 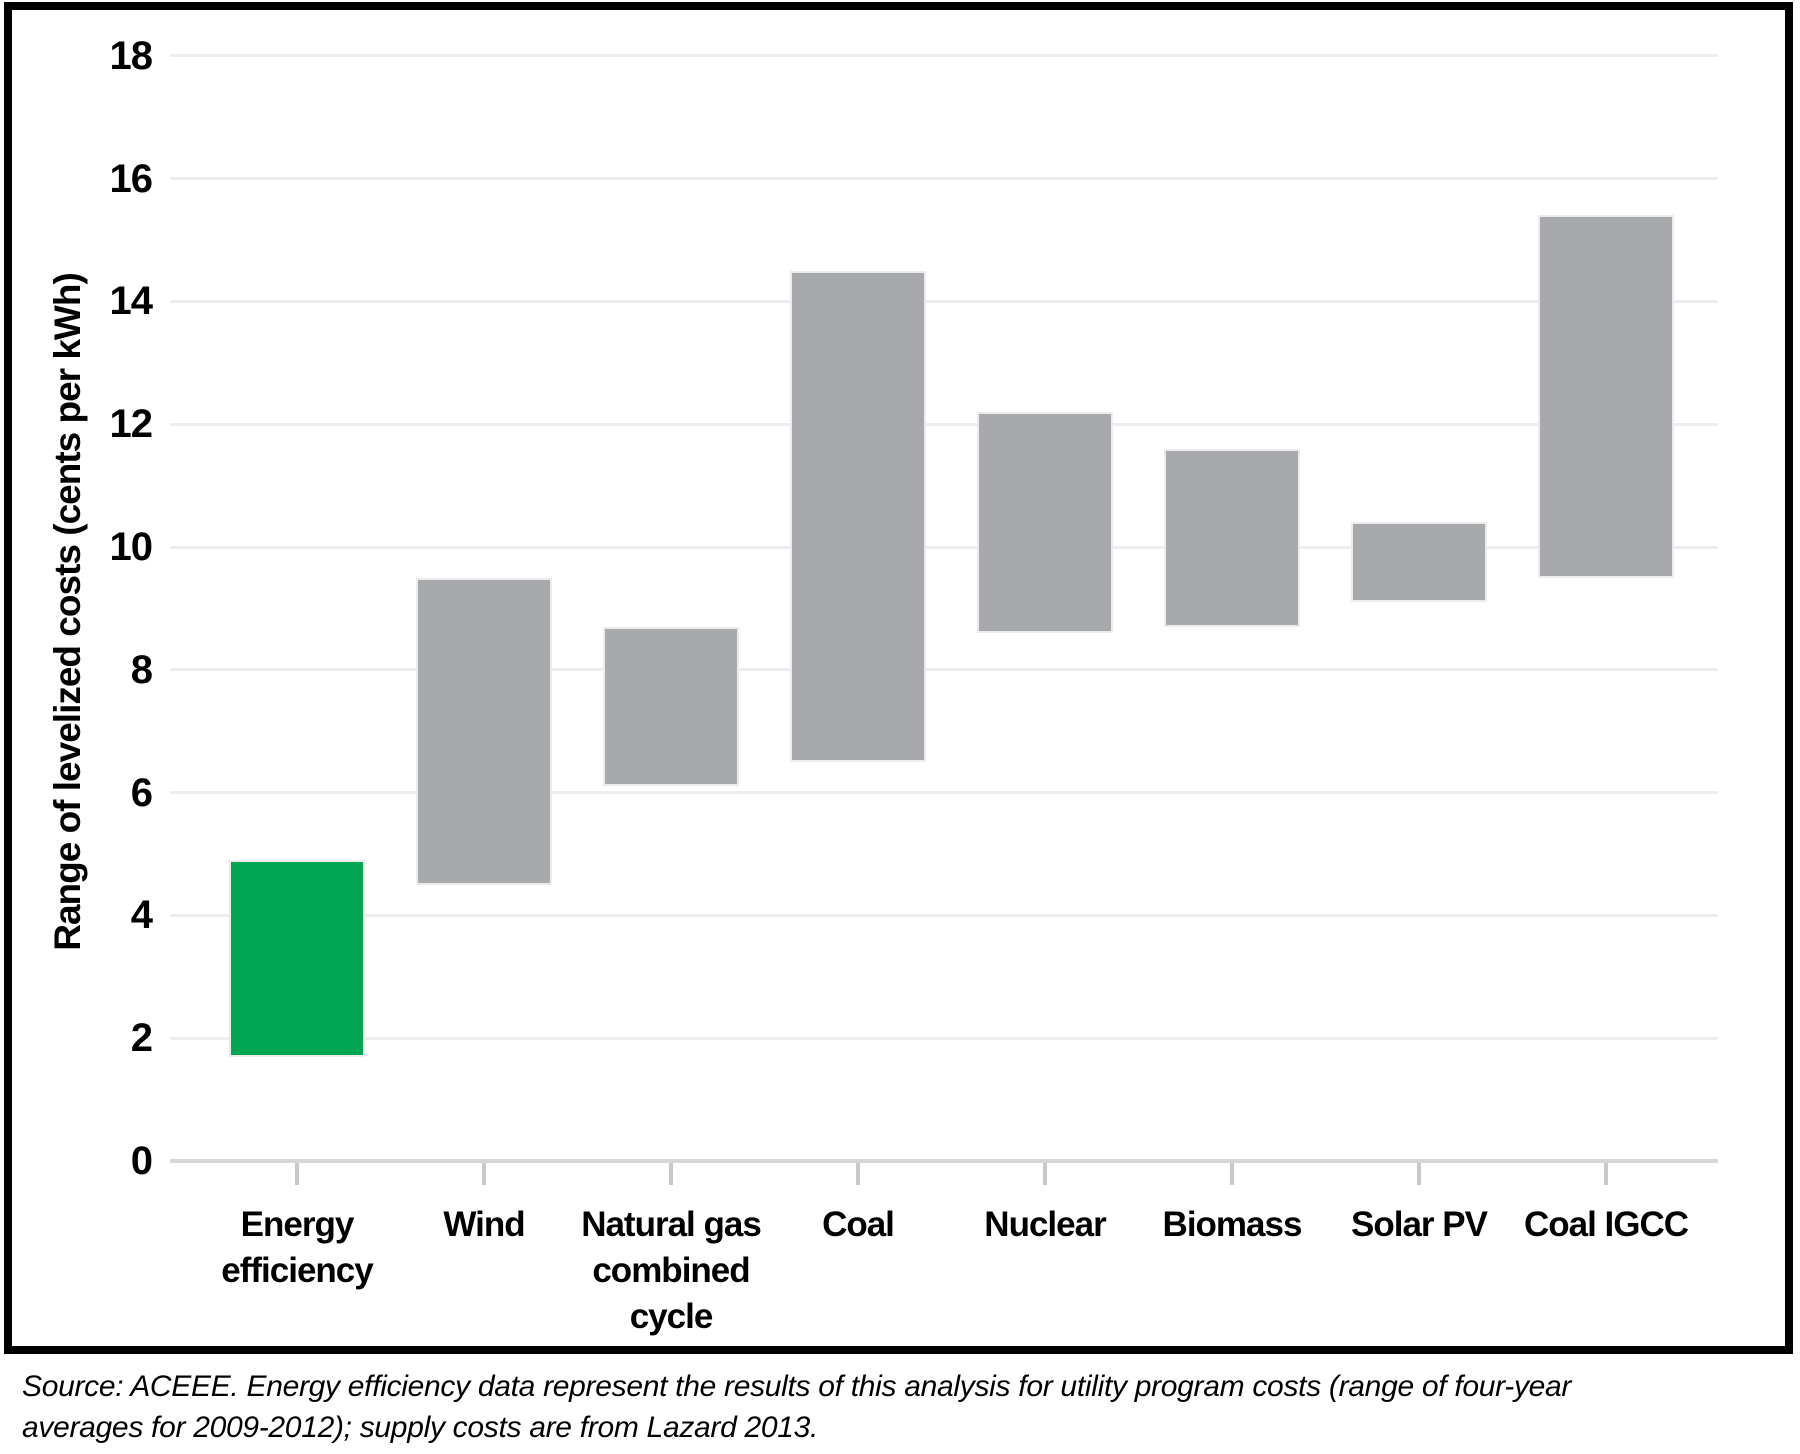 What do you see at coordinates (1045, 1174) in the screenshot?
I see `x-tick-mark-nuclear` at bounding box center [1045, 1174].